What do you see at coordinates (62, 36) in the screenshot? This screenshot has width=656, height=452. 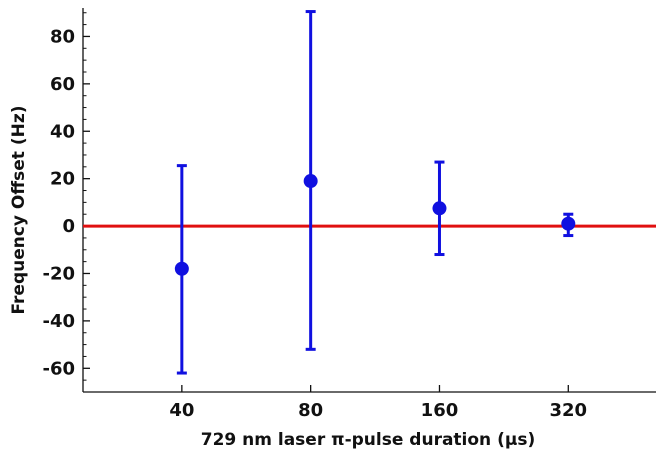 I see `y-tick-label: 80` at bounding box center [62, 36].